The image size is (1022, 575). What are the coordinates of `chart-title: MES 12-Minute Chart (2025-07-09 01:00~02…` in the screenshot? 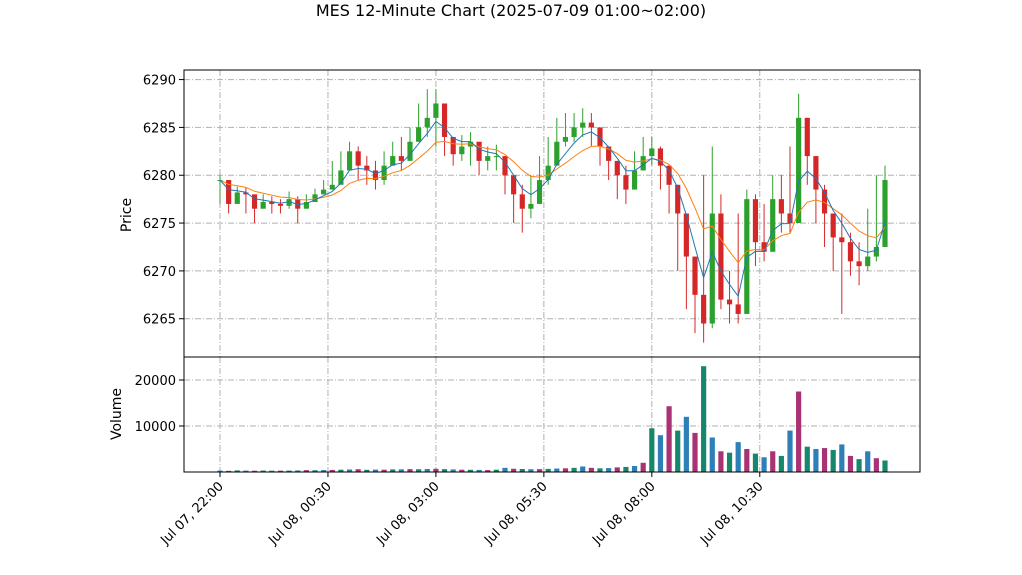 It's located at (511, 10).